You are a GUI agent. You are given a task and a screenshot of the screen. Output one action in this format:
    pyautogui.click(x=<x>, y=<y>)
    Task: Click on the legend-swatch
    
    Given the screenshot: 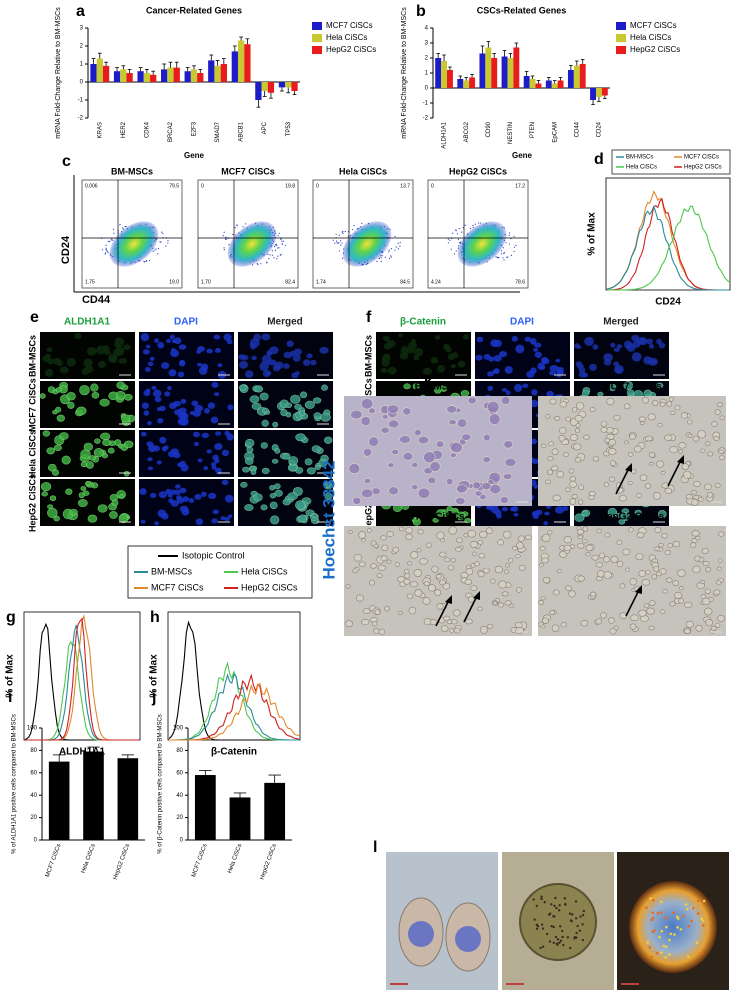 What is the action you would take?
    pyautogui.click(x=621, y=50)
    